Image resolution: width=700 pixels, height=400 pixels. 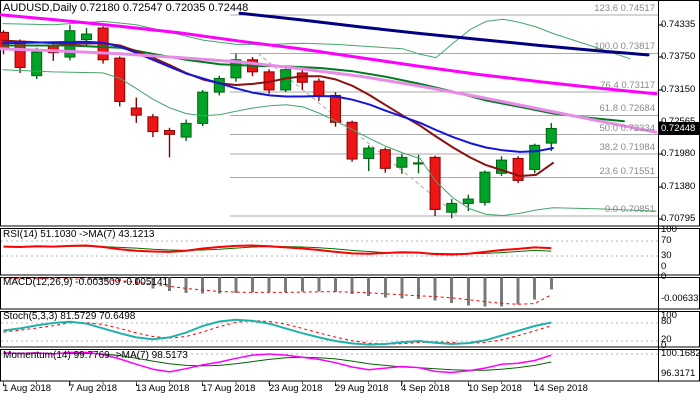 I want to click on stoch-indicator-label: Stoch(5,3,3) 81.5729 70.6498, so click(x=69, y=316).